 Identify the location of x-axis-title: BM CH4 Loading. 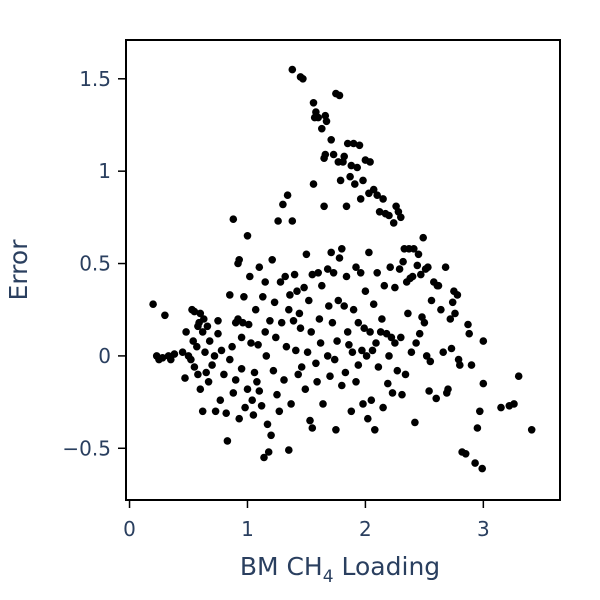
(340, 569).